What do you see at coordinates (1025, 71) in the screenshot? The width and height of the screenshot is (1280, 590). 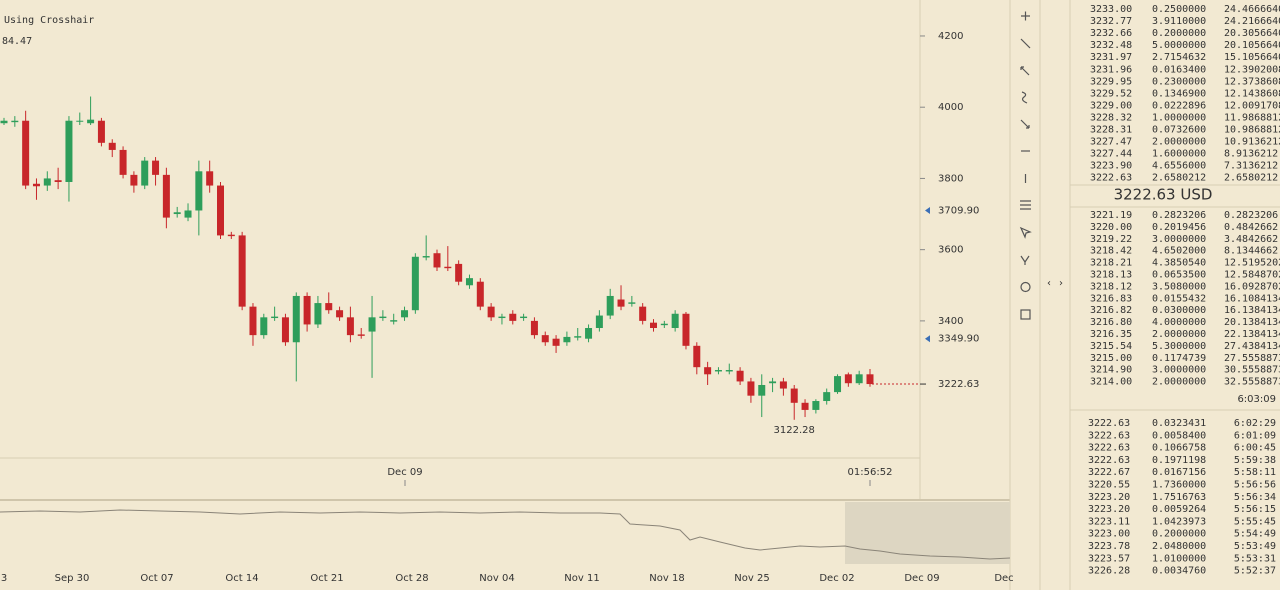 I see `tool-ray` at bounding box center [1025, 71].